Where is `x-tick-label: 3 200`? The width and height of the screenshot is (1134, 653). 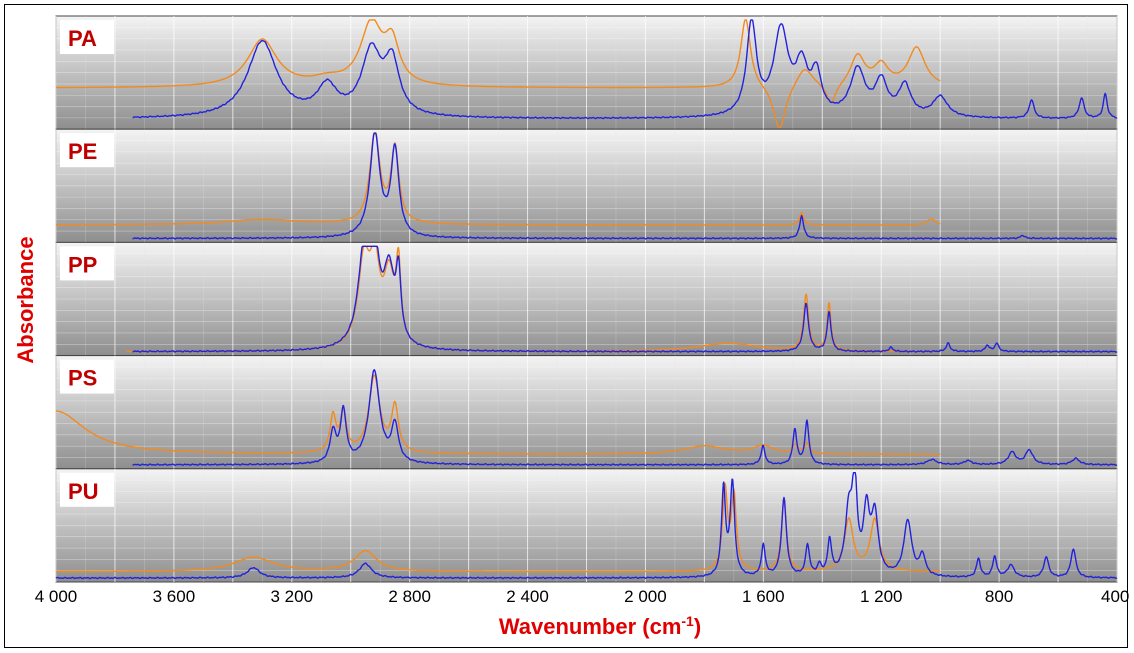
x-tick-label: 3 200 is located at coordinates (292, 596).